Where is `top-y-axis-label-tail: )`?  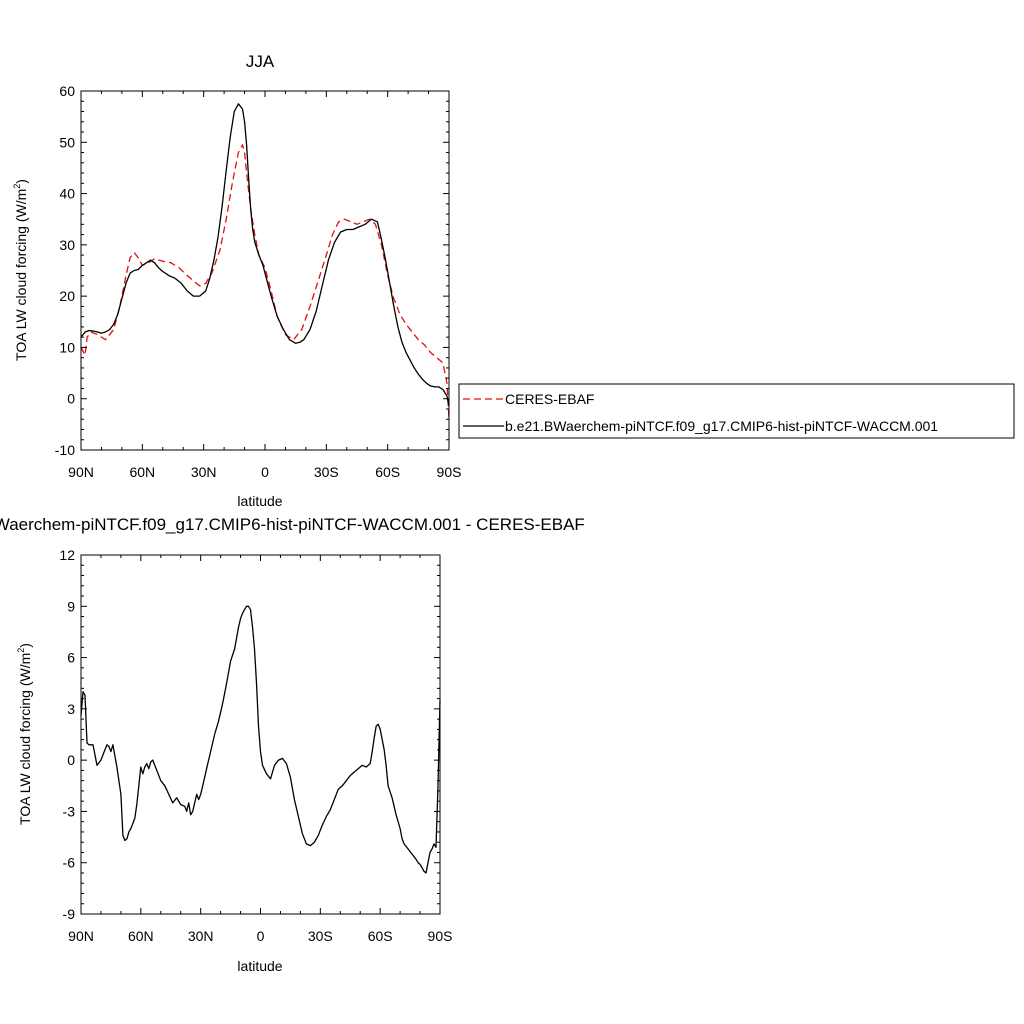
top-y-axis-label-tail: ) is located at coordinates (21, 181).